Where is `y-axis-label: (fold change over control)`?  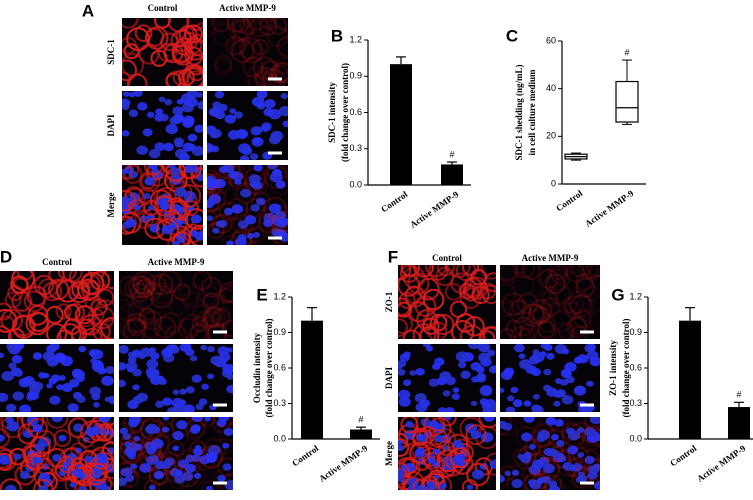
y-axis-label: (fold change over control) is located at coordinates (345, 112).